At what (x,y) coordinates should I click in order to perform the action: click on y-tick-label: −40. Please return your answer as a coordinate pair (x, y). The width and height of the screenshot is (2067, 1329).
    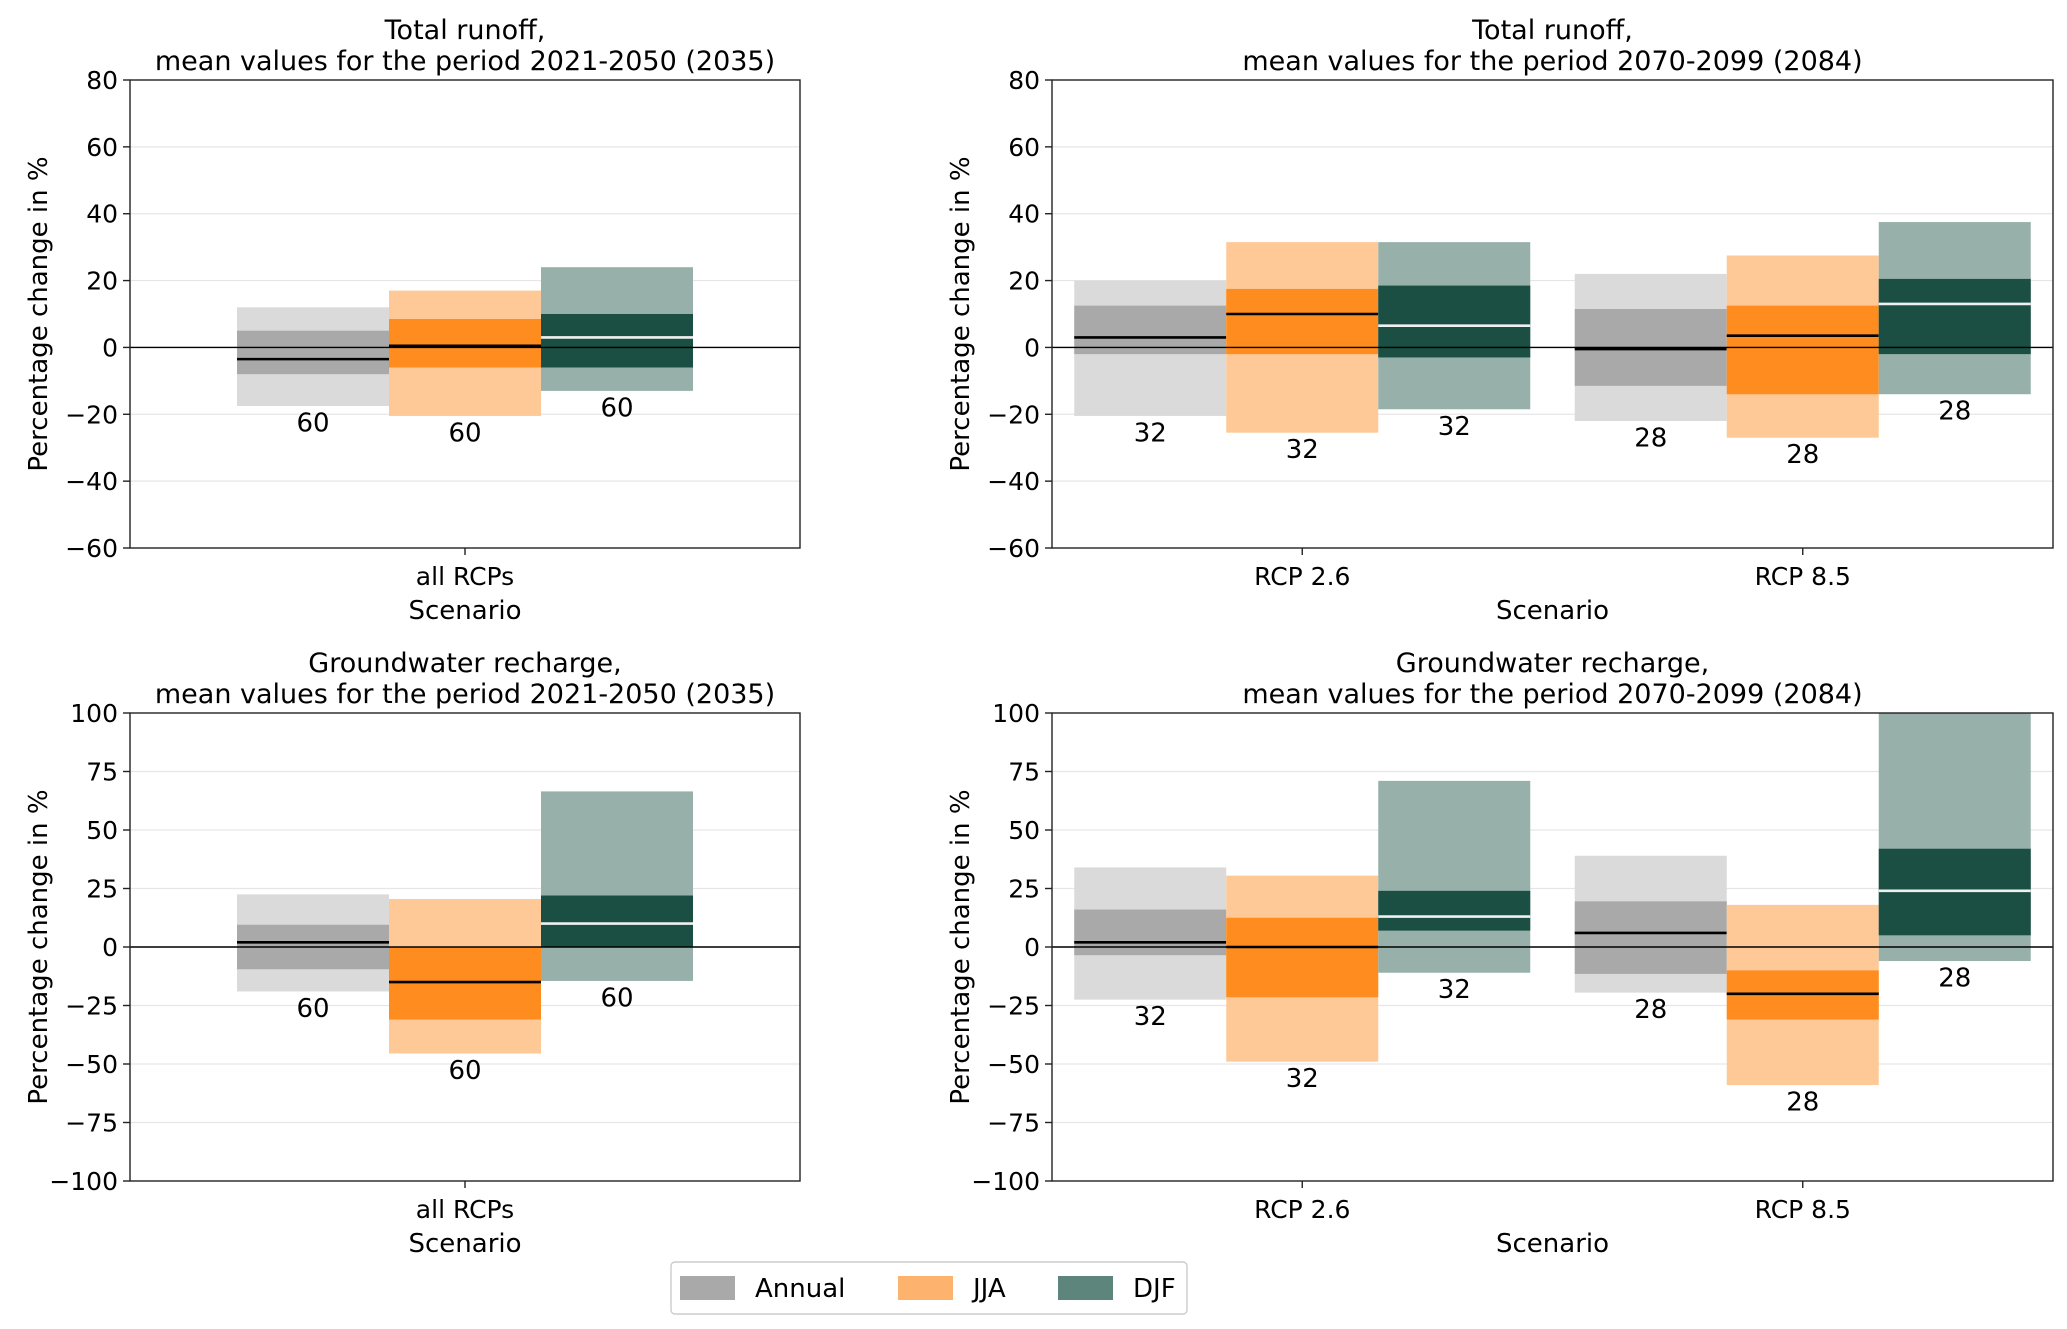
    Looking at the image, I should click on (91, 481).